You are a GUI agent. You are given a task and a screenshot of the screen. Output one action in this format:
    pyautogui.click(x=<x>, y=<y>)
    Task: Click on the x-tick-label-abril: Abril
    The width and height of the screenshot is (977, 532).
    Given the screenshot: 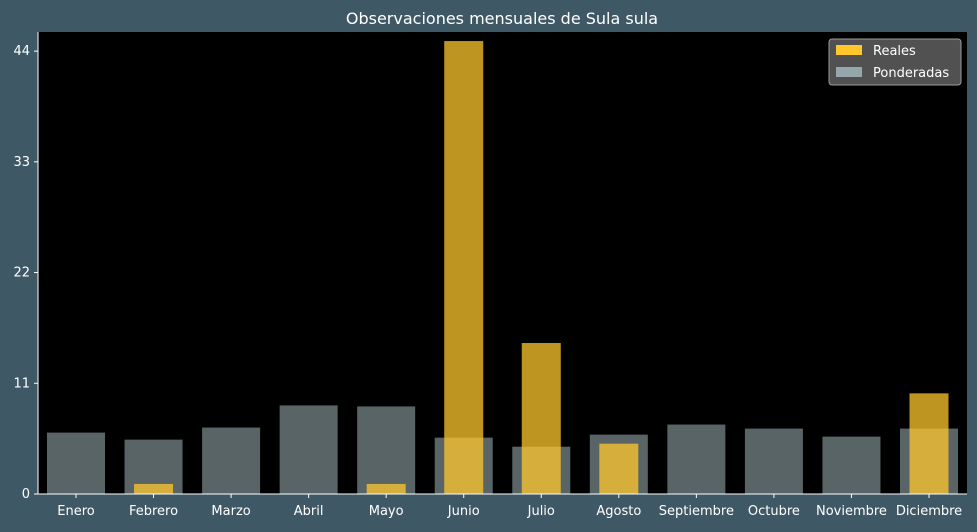 What is the action you would take?
    pyautogui.click(x=309, y=511)
    